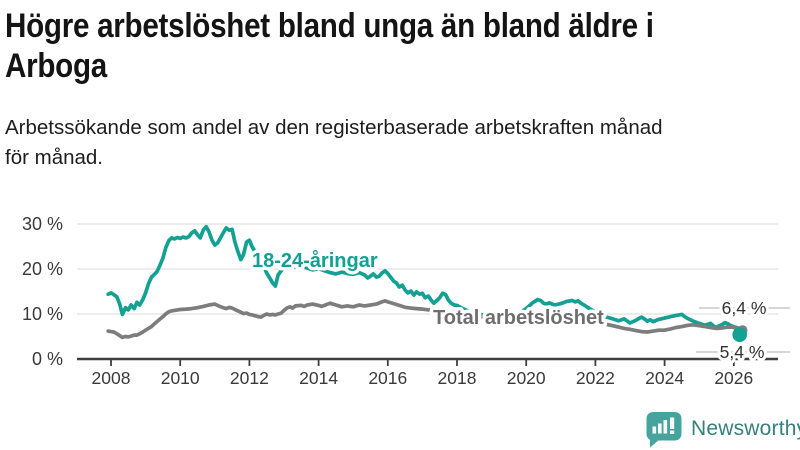 The image size is (800, 450). What do you see at coordinates (42, 314) in the screenshot?
I see `y-tick-label: 10 %` at bounding box center [42, 314].